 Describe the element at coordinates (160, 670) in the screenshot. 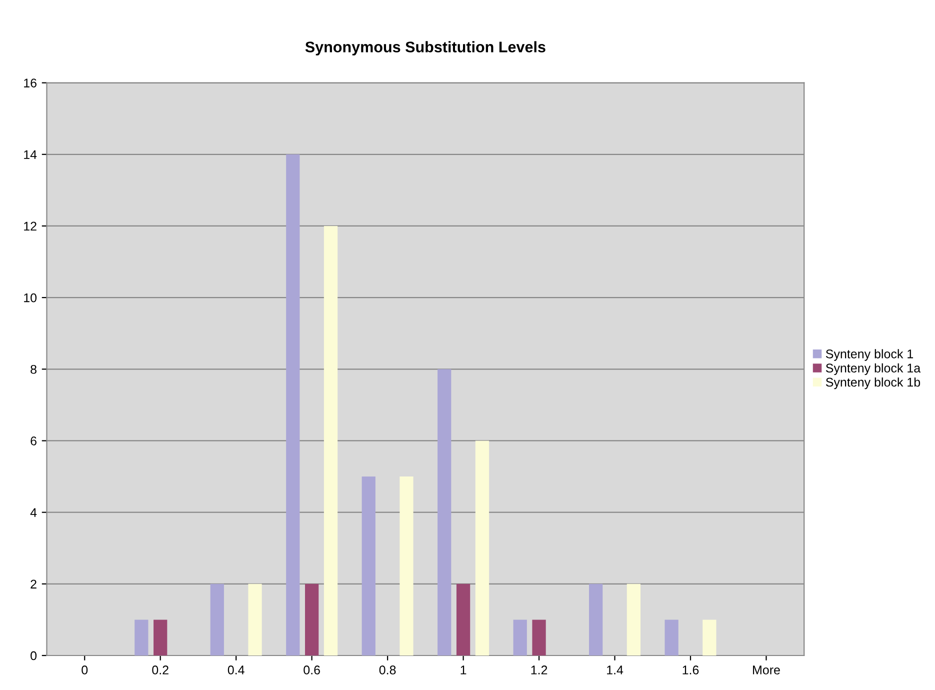

I see `x-tick-label: 0.2` at that location.